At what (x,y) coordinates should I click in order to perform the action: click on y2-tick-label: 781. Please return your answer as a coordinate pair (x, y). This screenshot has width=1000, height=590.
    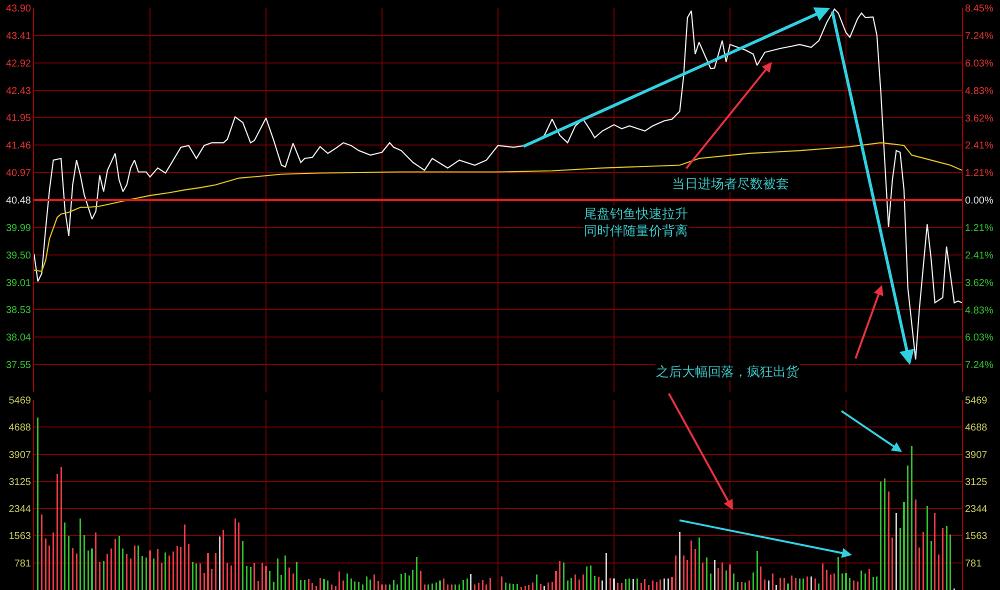
    Looking at the image, I should click on (973, 564).